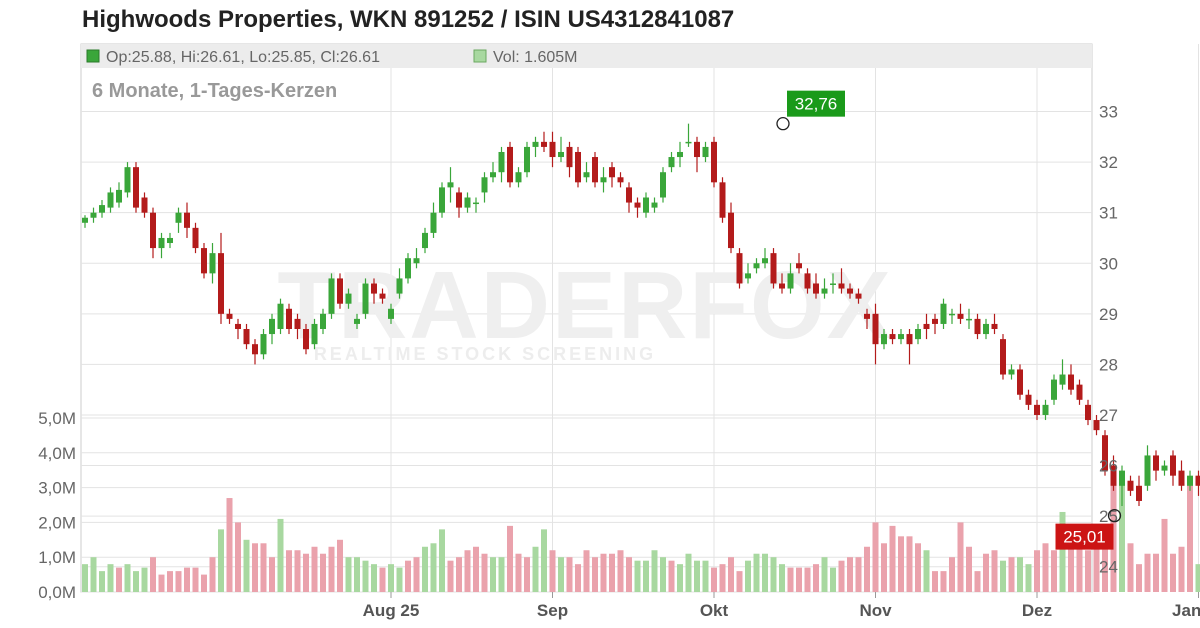  I want to click on ohlc-readout: Op:25.88, Hi:26.61, Lo:25.85, Cl:26.61, so click(243, 57).